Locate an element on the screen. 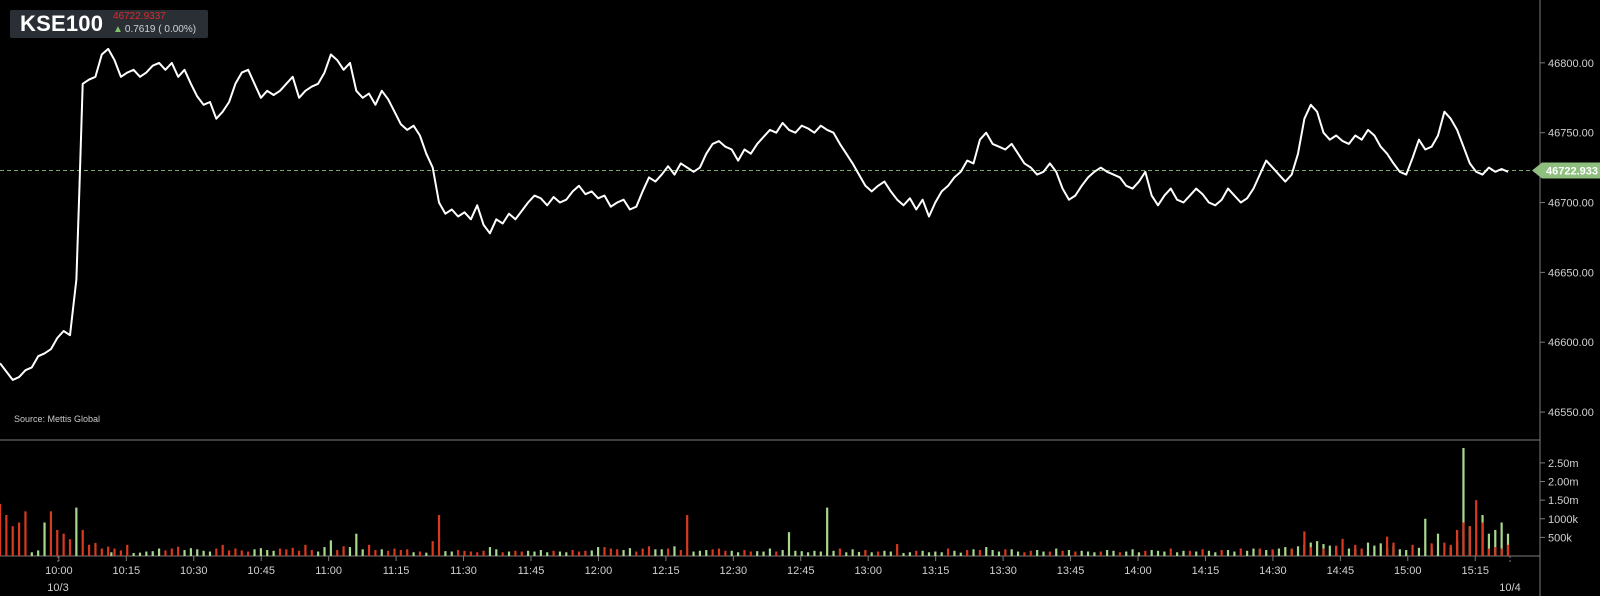 This screenshot has height=596, width=1600. time-tick-label: 12:00 is located at coordinates (599, 571).